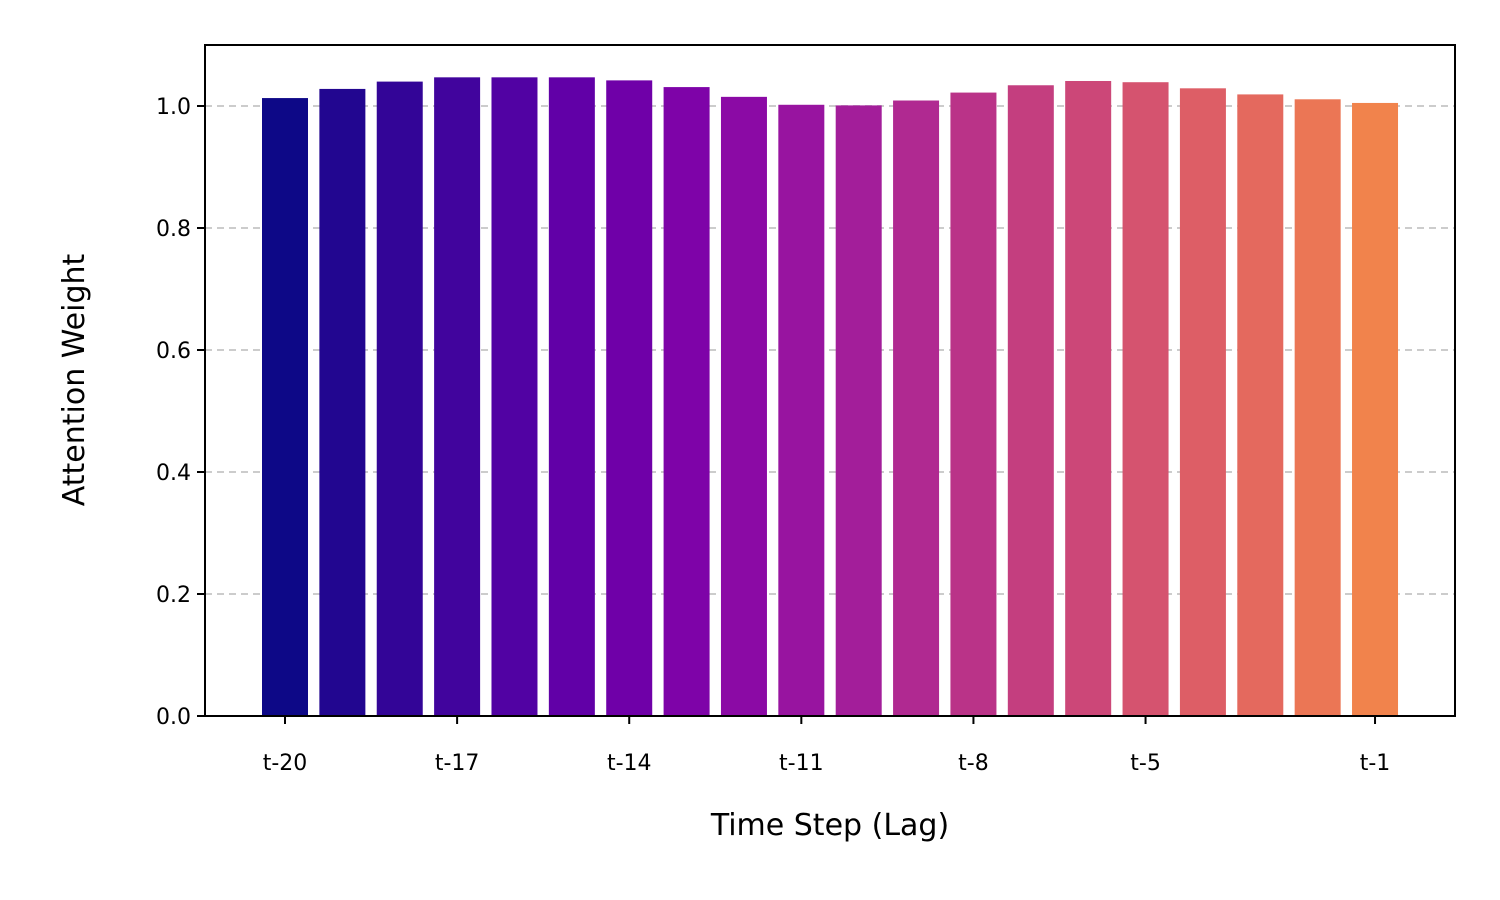 The width and height of the screenshot is (1500, 900). What do you see at coordinates (285, 763) in the screenshot?
I see `x-tick-label: t-20` at bounding box center [285, 763].